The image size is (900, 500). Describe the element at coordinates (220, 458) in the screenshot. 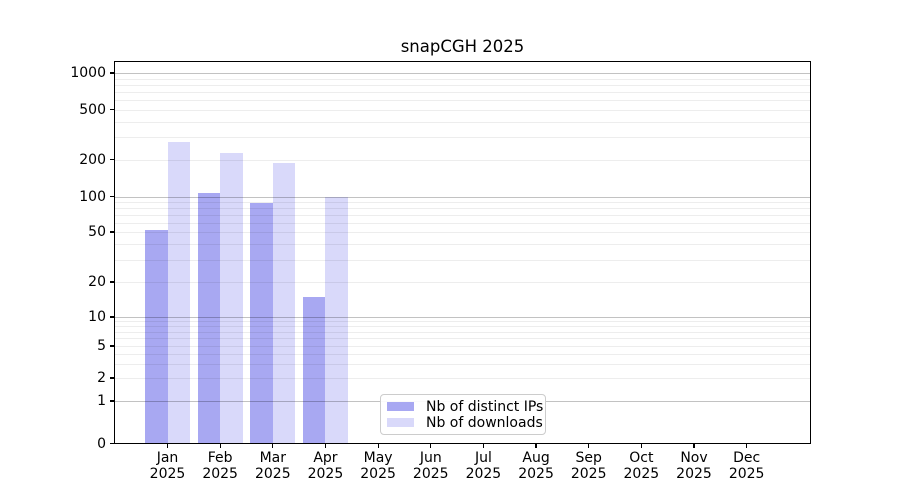

I see `x-tick-month: Feb` at that location.